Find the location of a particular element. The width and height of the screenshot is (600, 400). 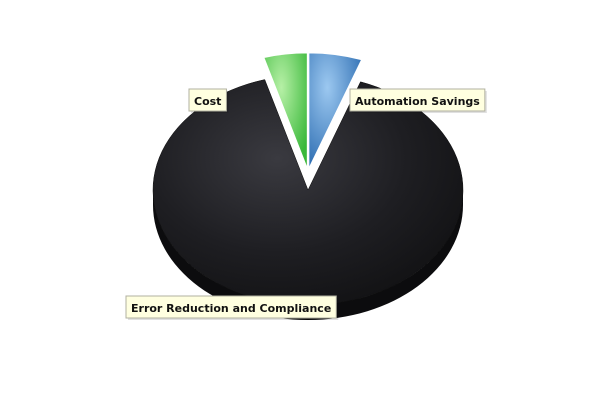

svg-text: Cost is located at coordinates (207, 101).